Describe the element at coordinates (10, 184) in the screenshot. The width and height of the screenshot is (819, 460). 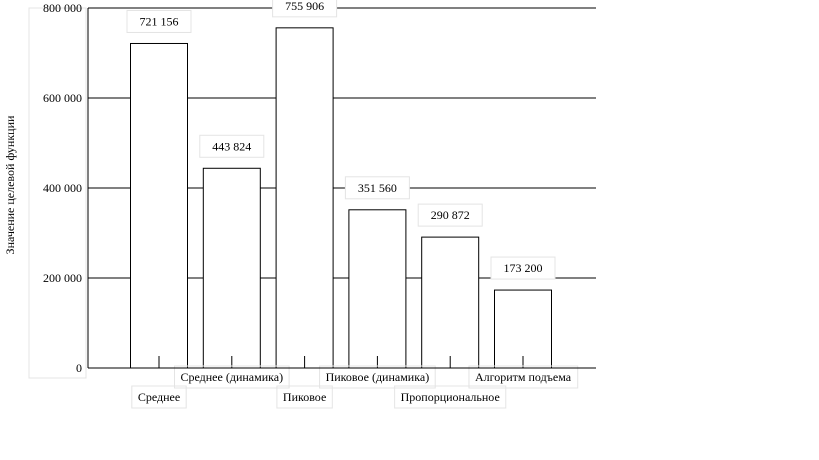
I see `y-axis-title: Значение целевой функции` at that location.